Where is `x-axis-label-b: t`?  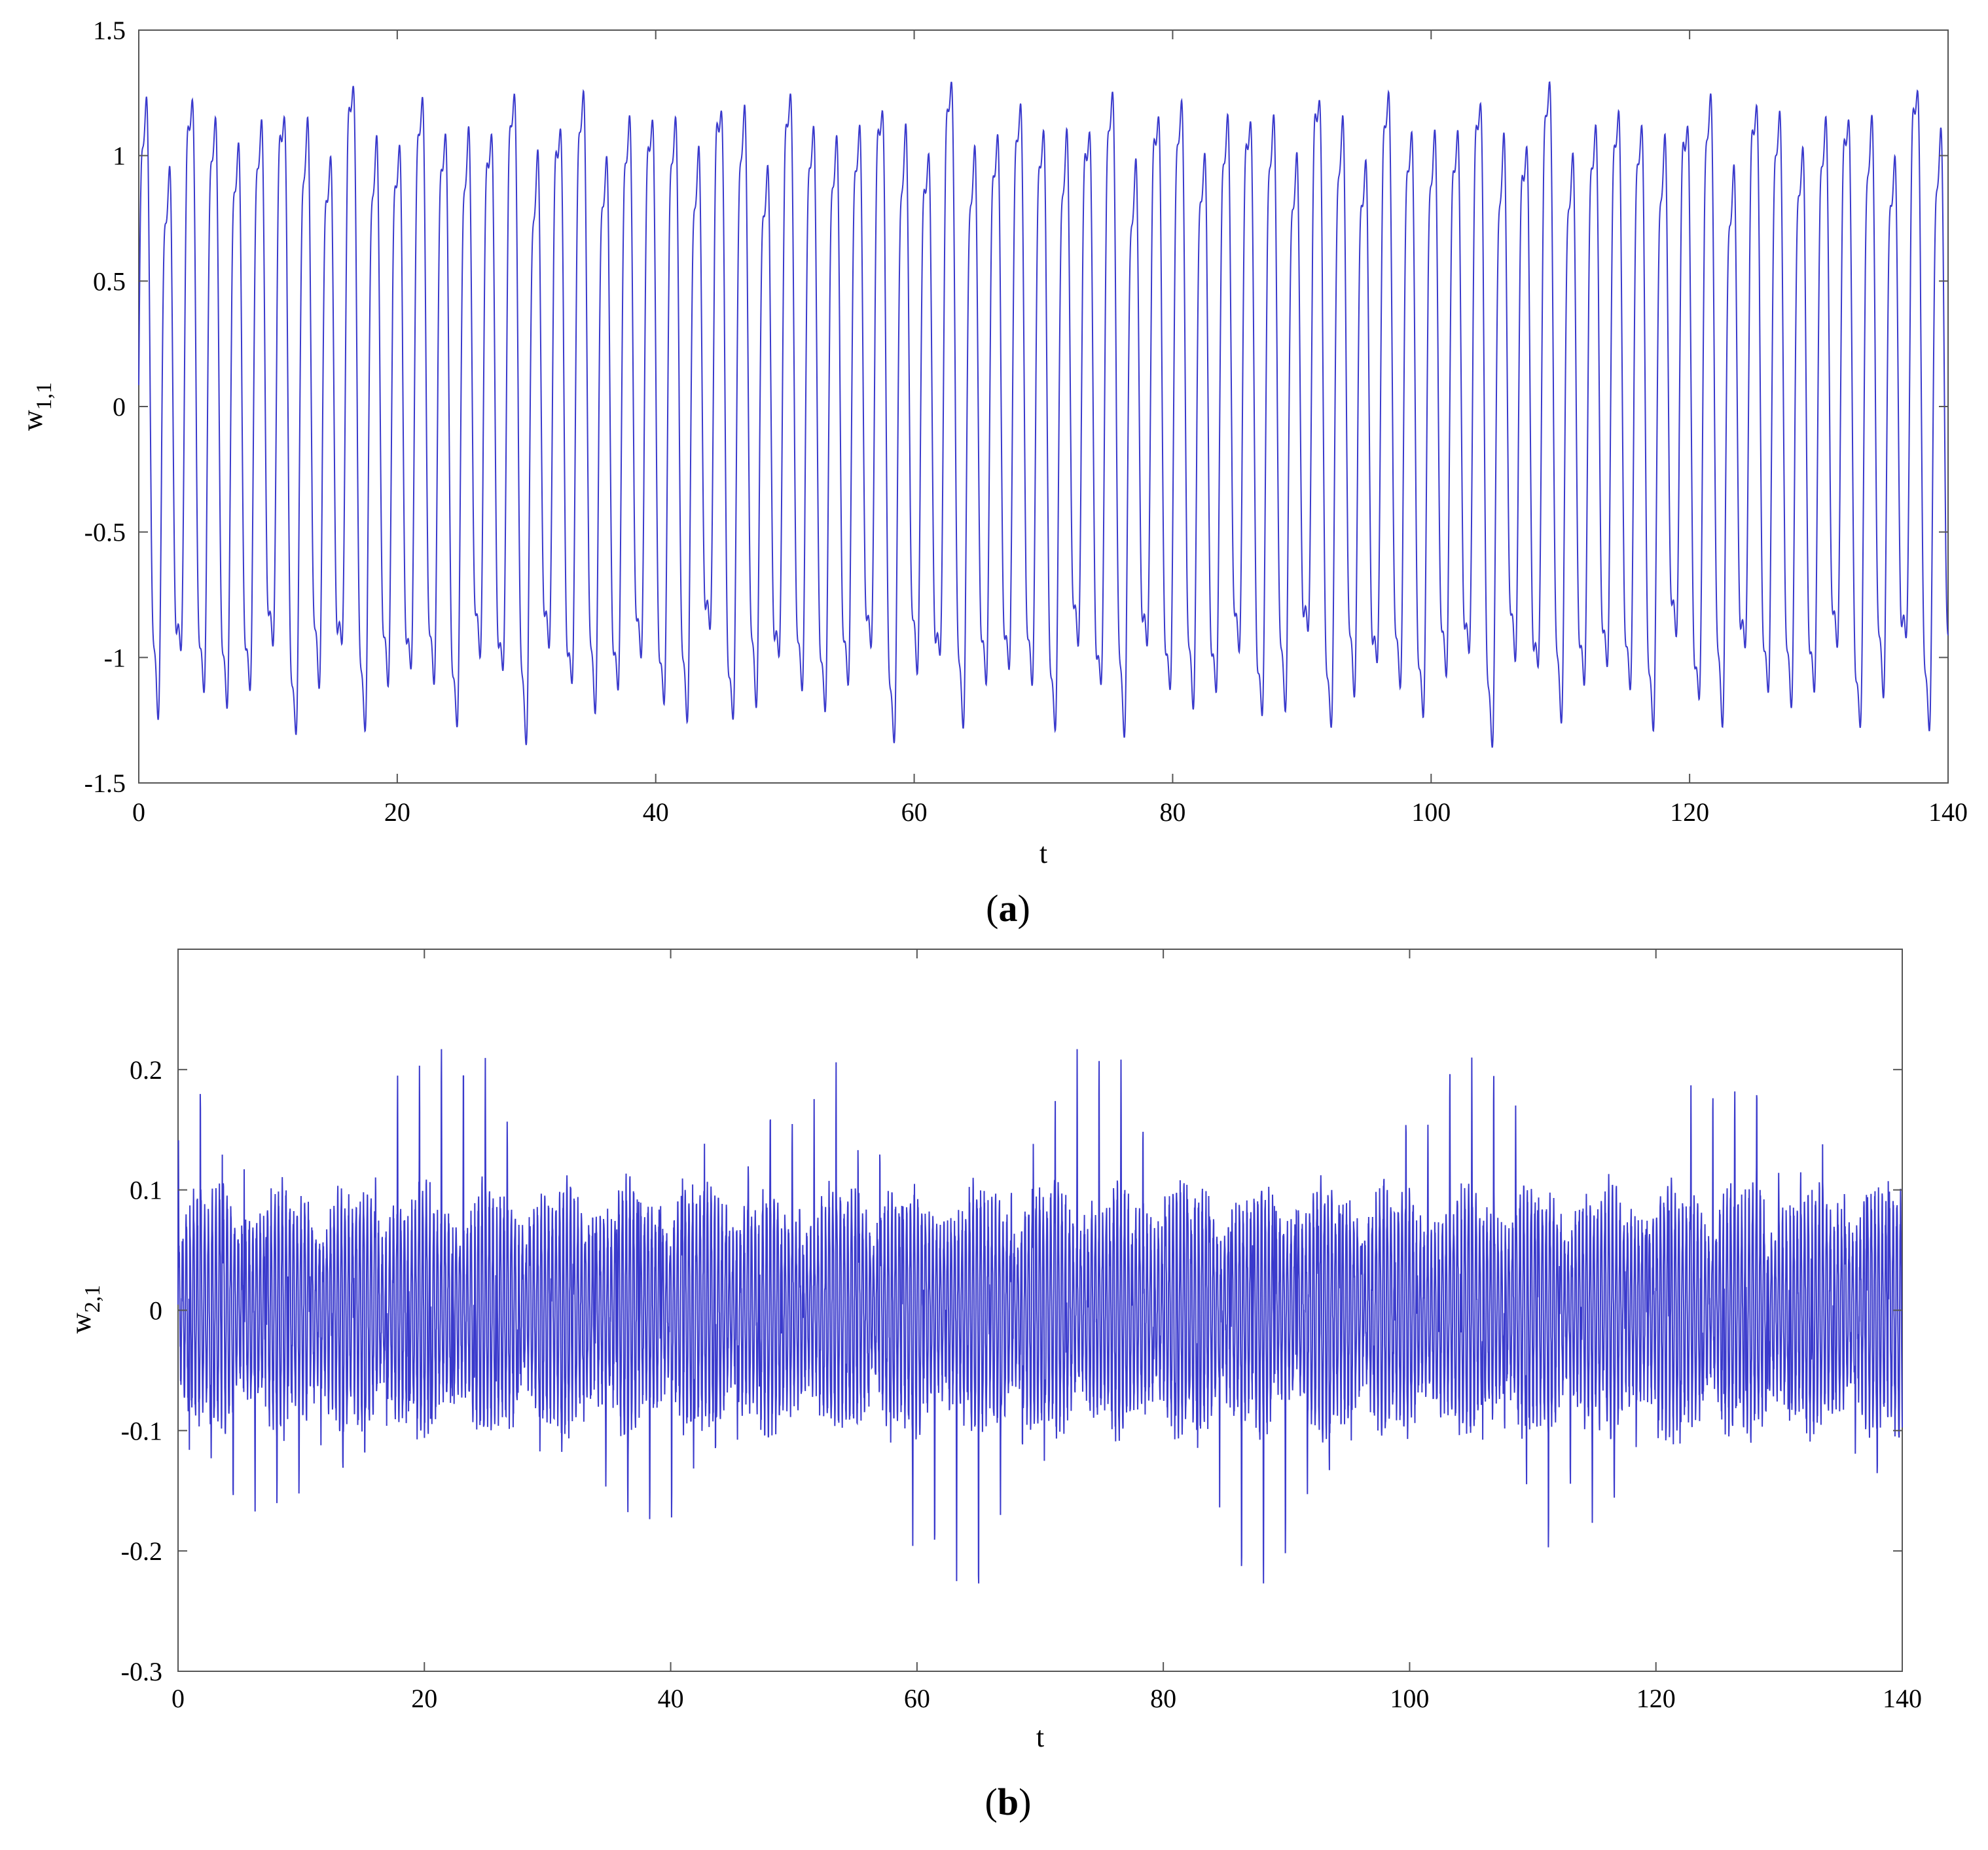
x-axis-label-b: t is located at coordinates (1040, 1737).